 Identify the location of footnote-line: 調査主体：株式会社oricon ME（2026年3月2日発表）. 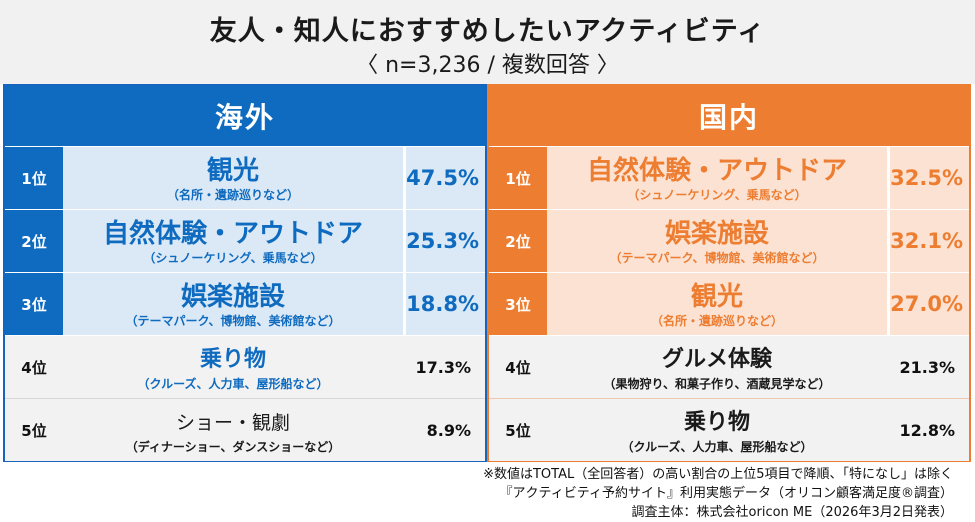
(792, 512).